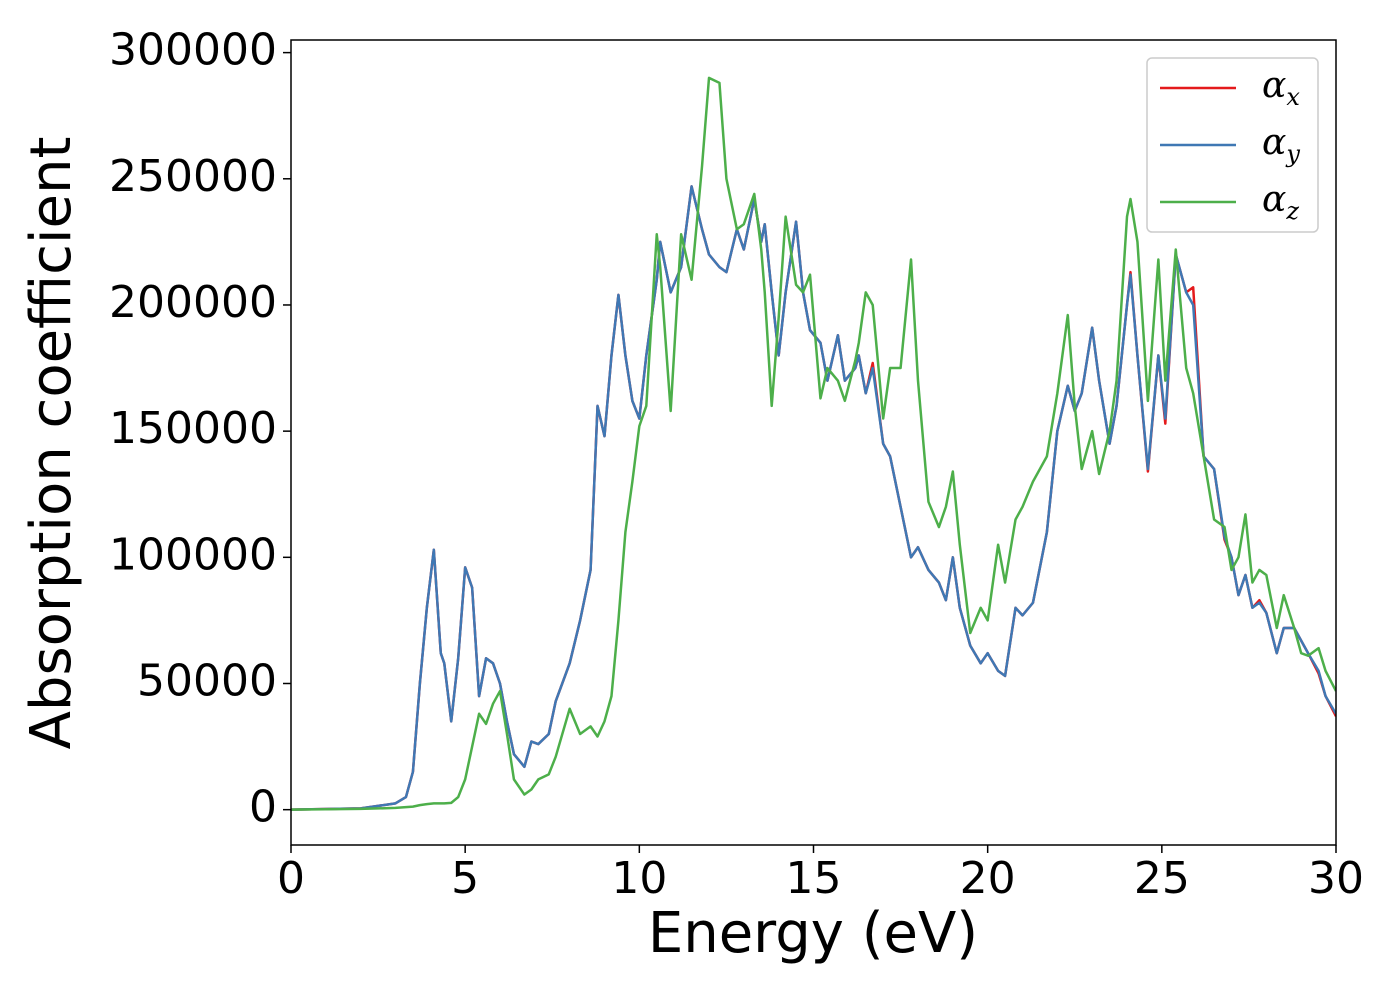  I want to click on x-tick-label: 0, so click(291, 878).